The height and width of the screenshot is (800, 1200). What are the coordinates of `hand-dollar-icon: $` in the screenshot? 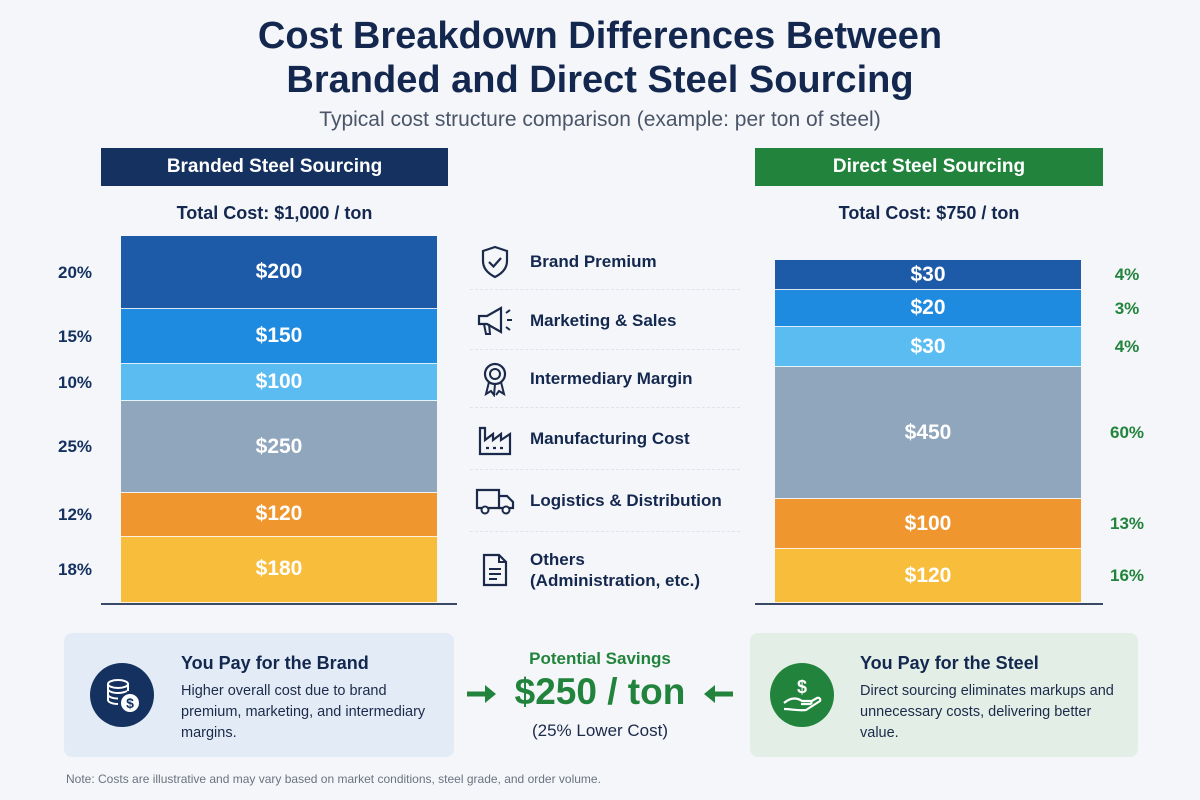 It's located at (802, 695).